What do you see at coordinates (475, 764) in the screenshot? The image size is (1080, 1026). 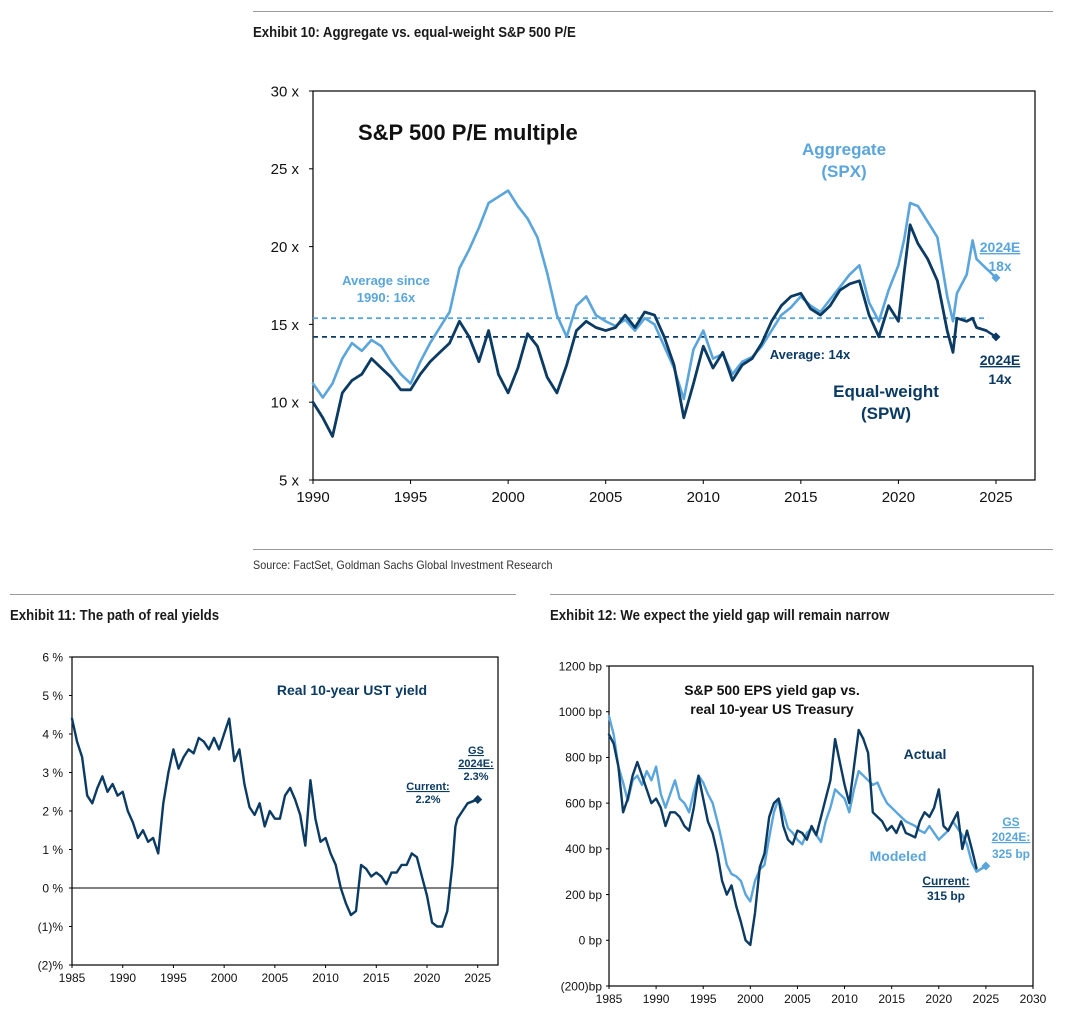 I see `real-yield-gs-2024e-label-2: 2024E:` at bounding box center [475, 764].